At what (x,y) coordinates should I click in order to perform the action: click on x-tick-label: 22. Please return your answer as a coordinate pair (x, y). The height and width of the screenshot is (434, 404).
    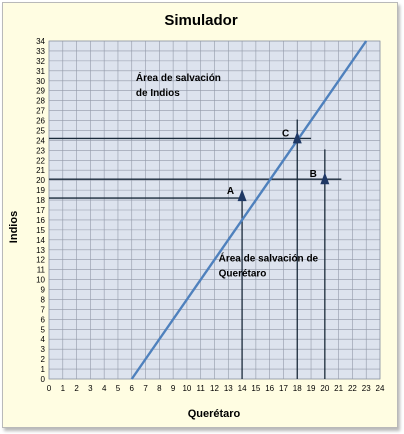
    Looking at the image, I should click on (352, 388).